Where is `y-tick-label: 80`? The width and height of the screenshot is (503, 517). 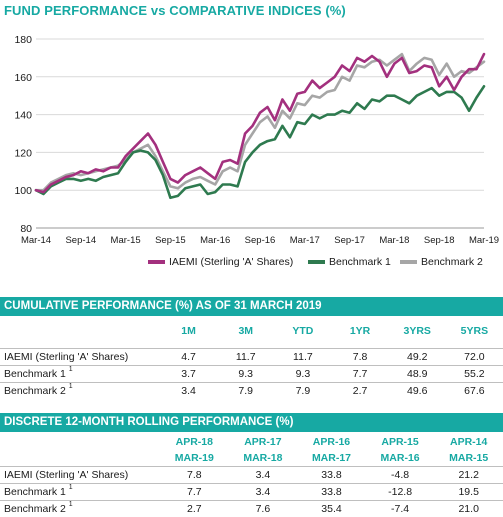 y-tick-label: 80 is located at coordinates (26, 229).